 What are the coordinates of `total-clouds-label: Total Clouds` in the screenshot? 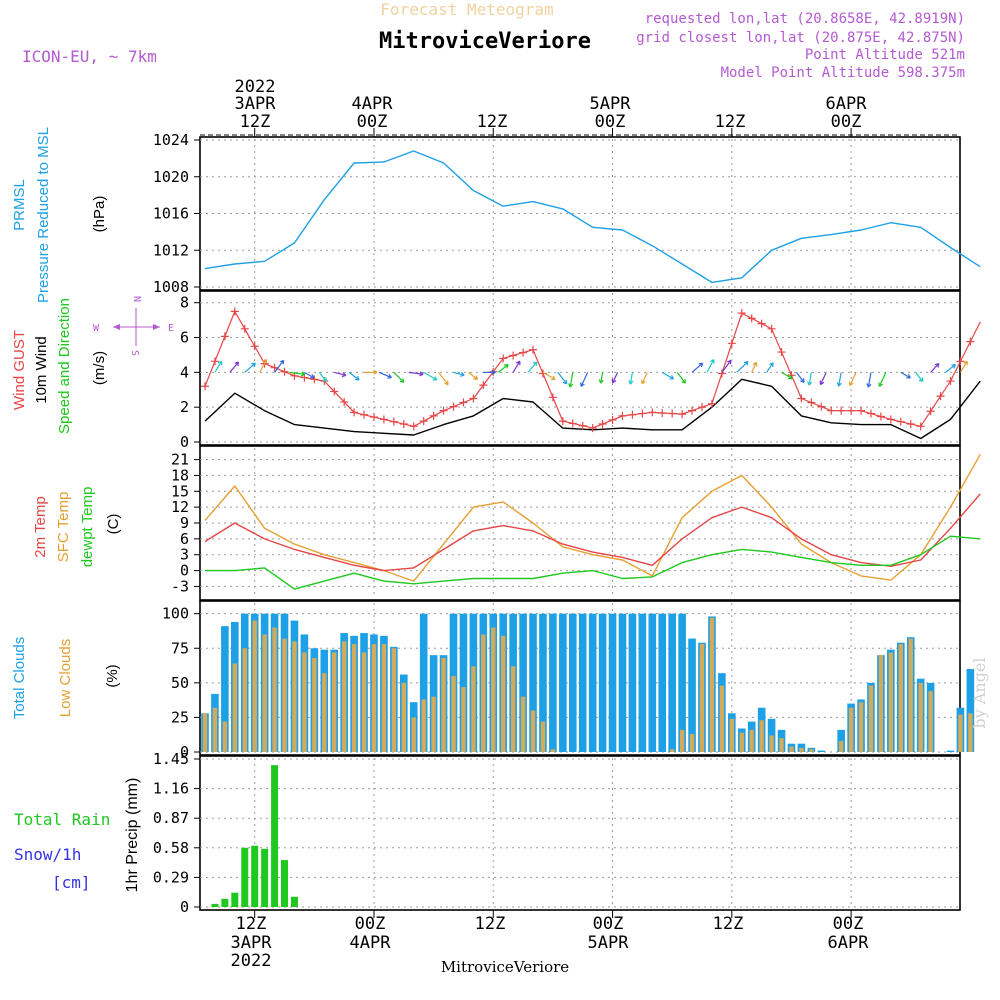 It's located at (19, 678).